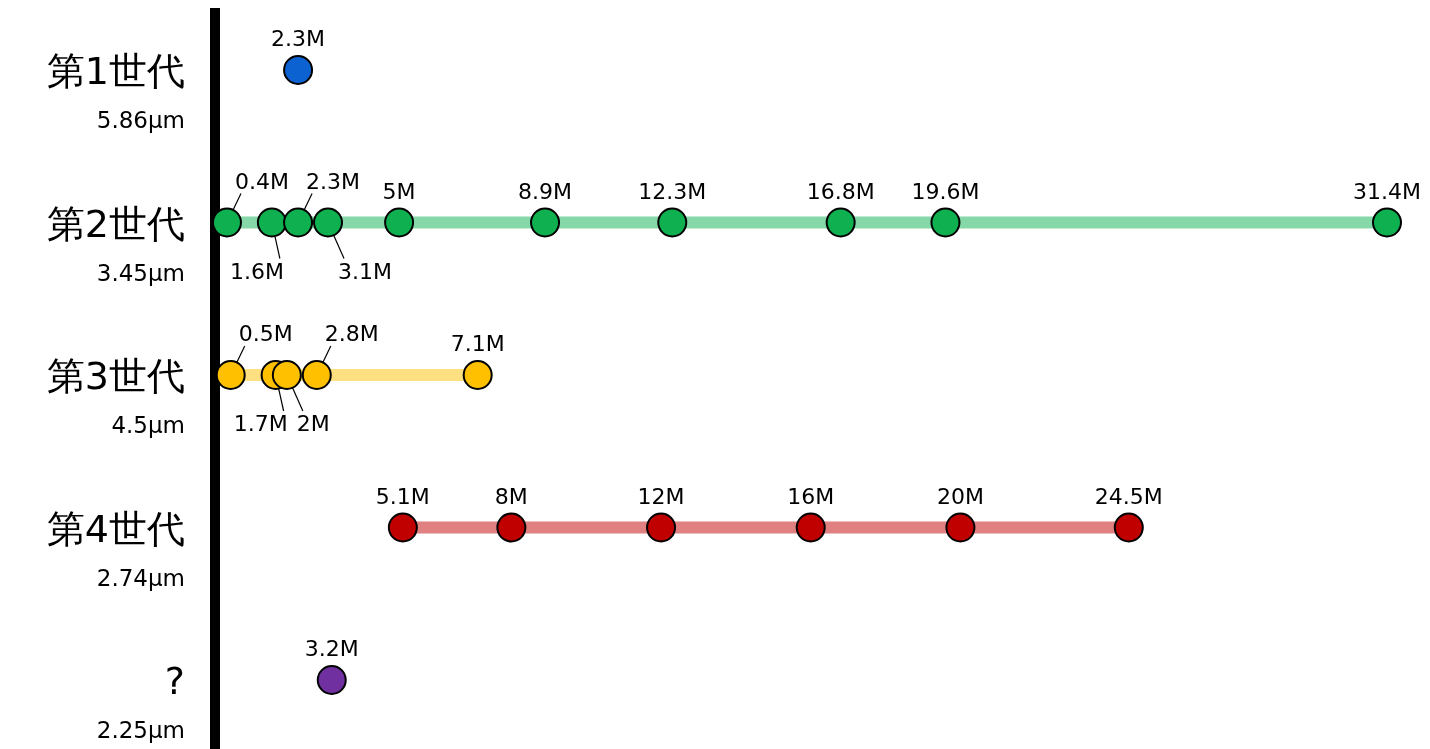 This screenshot has height=749, width=1430. What do you see at coordinates (331, 648) in the screenshot?
I see `data-label: 3.2M` at bounding box center [331, 648].